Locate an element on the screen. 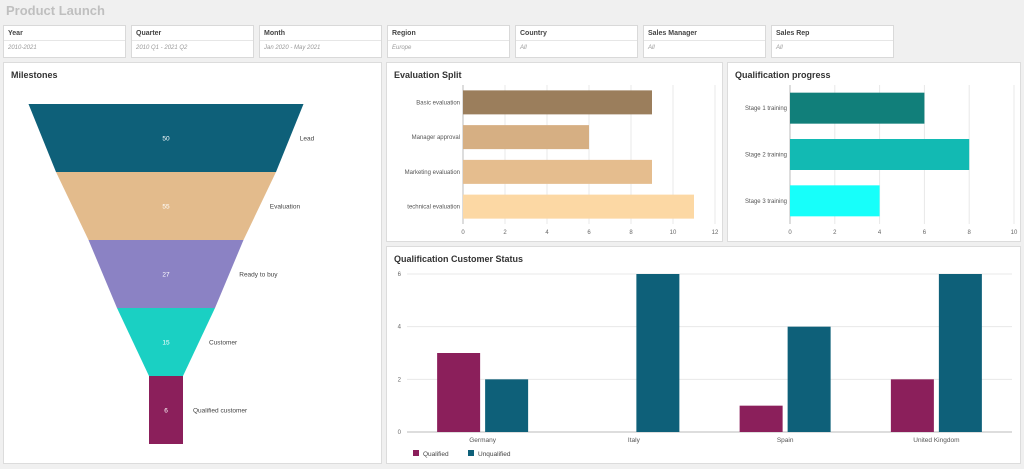  filter-region: Region Europe is located at coordinates (448, 41).